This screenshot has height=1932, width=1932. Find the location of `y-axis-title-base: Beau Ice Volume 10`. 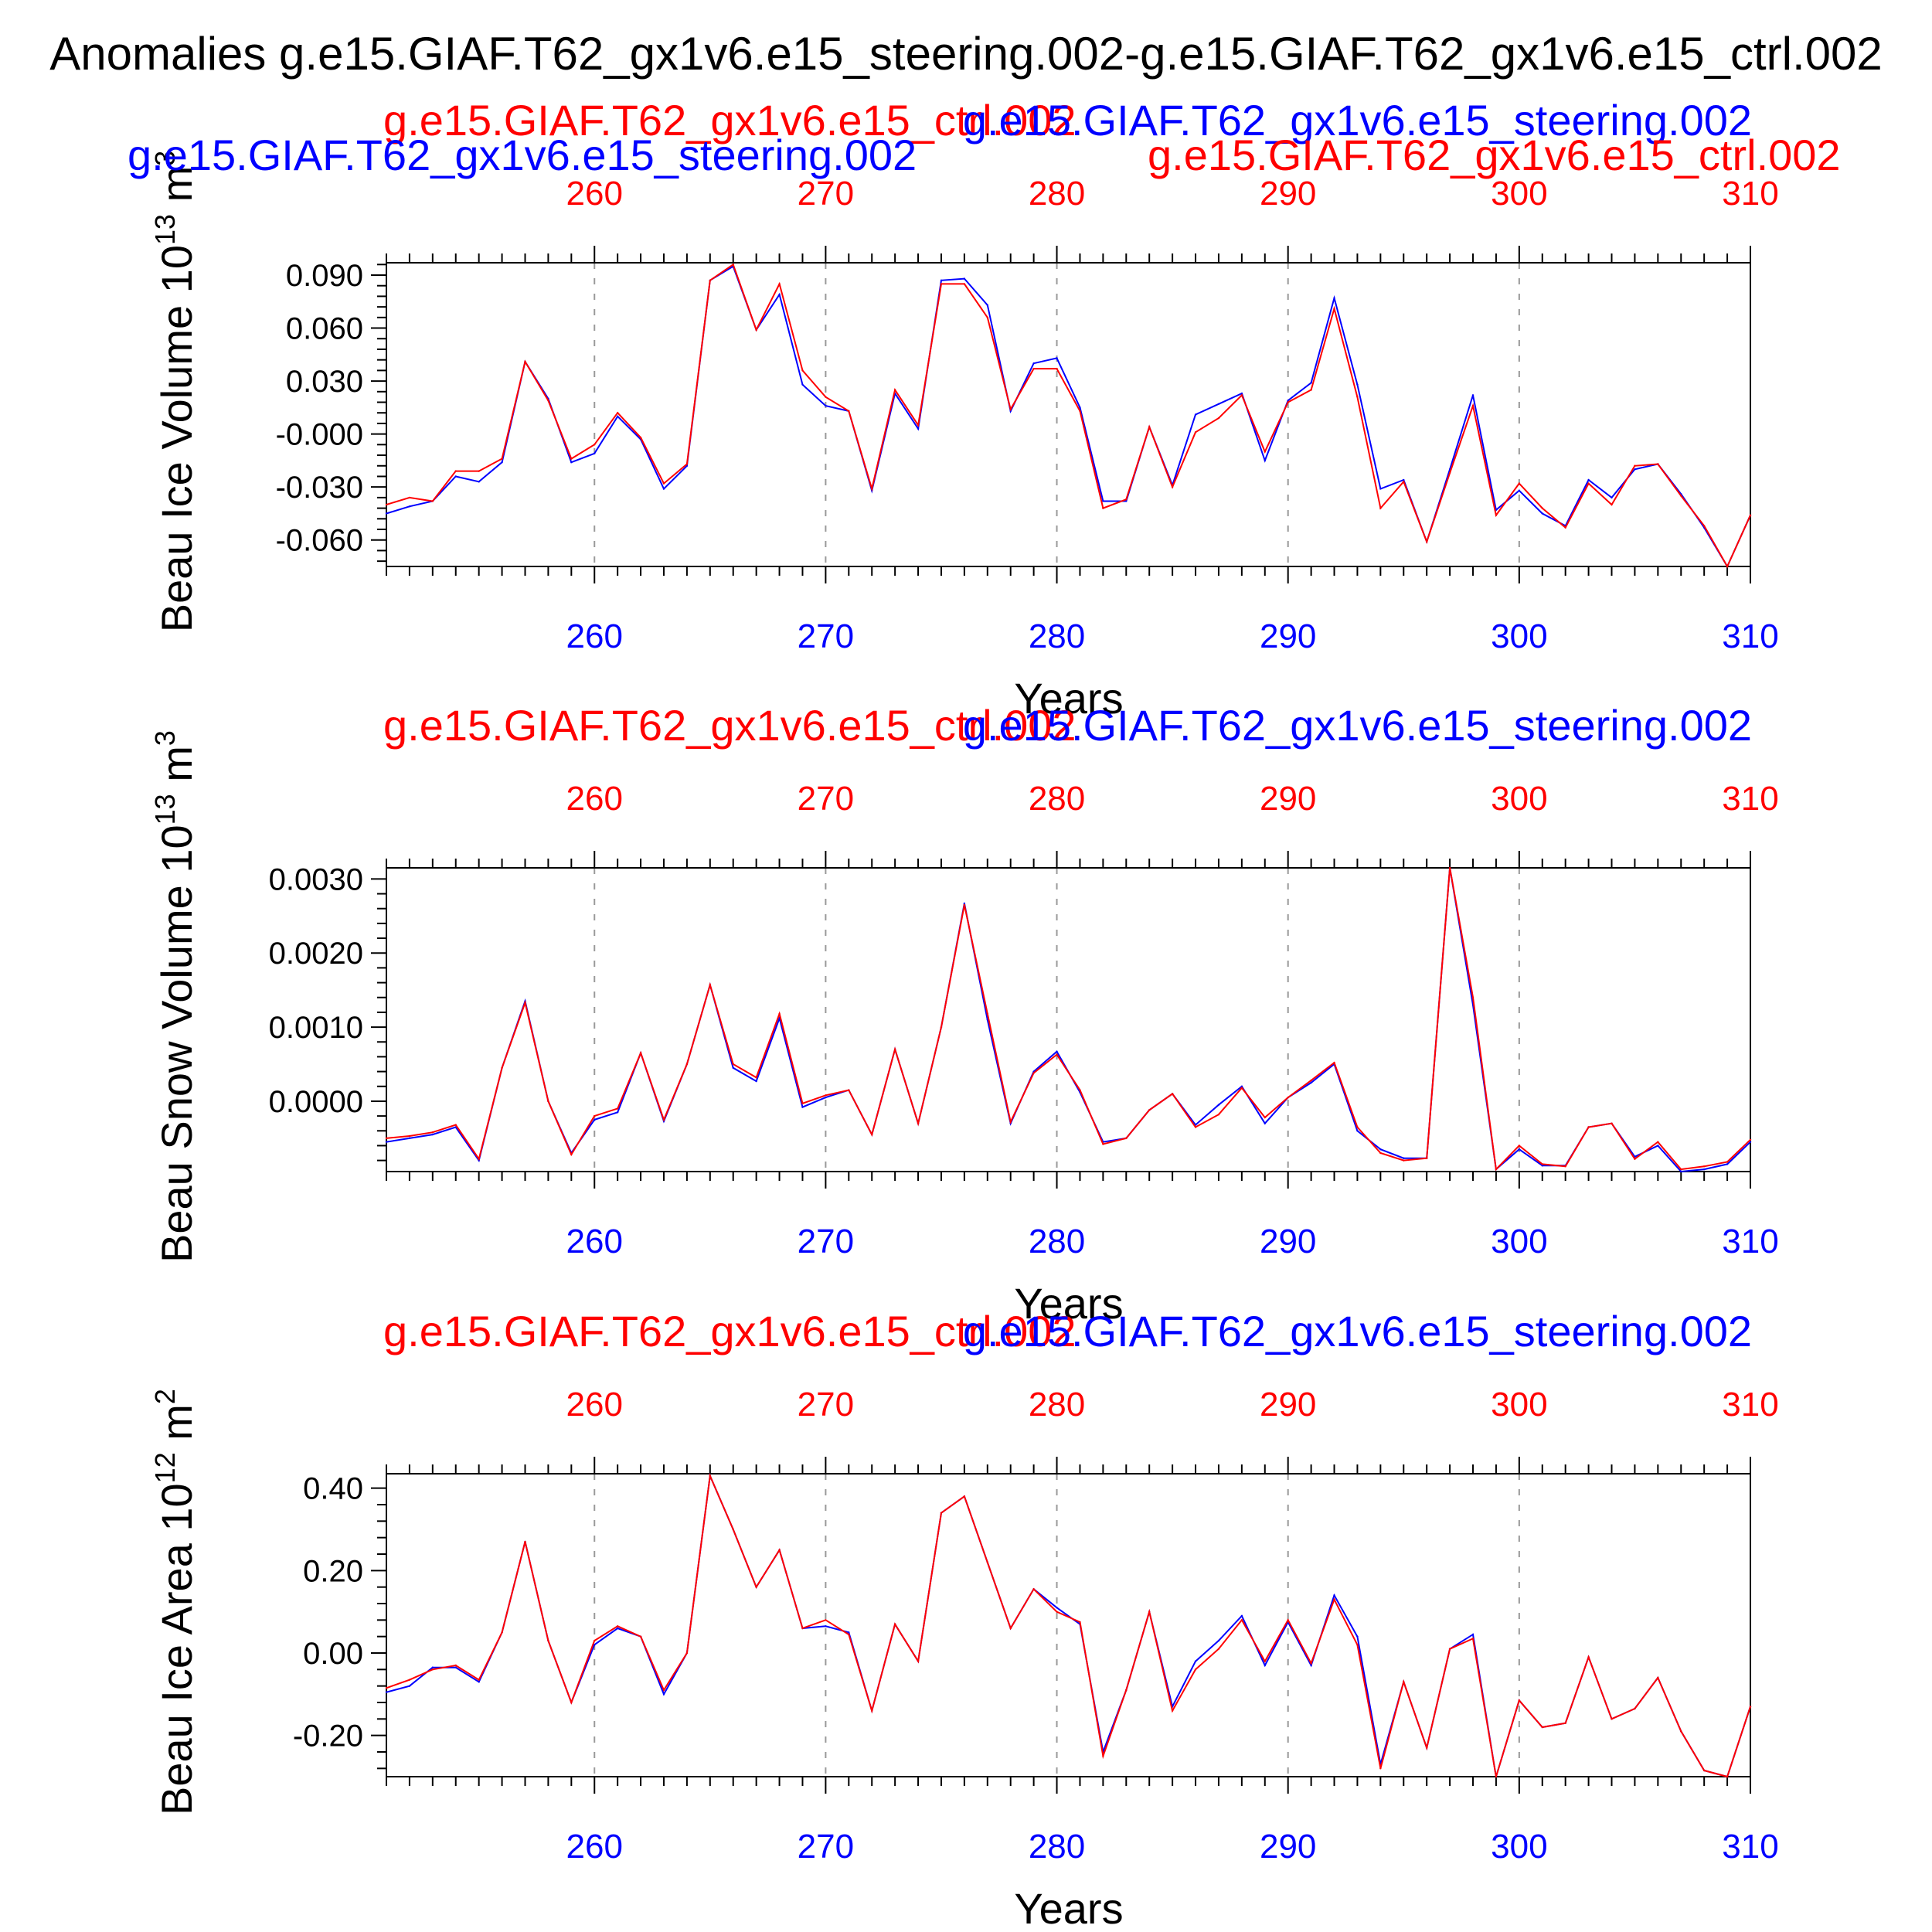

y-axis-title-base: Beau Ice Volume 10 is located at coordinates (176, 439).